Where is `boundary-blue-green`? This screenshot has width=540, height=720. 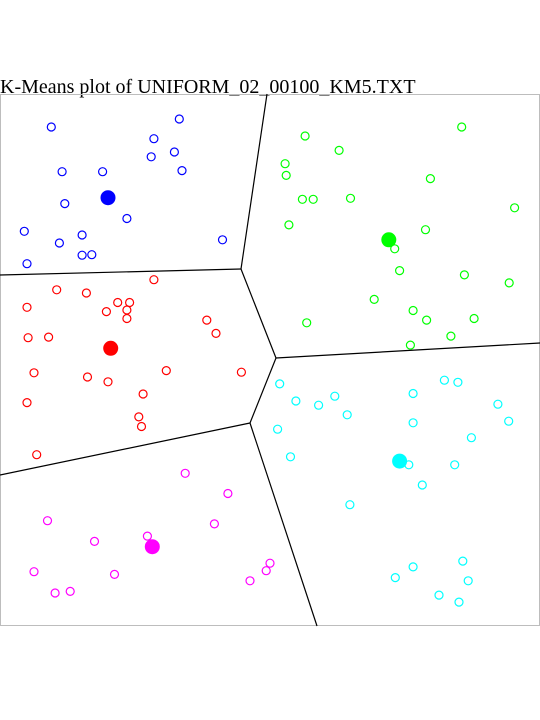 boundary-blue-green is located at coordinates (254, 181).